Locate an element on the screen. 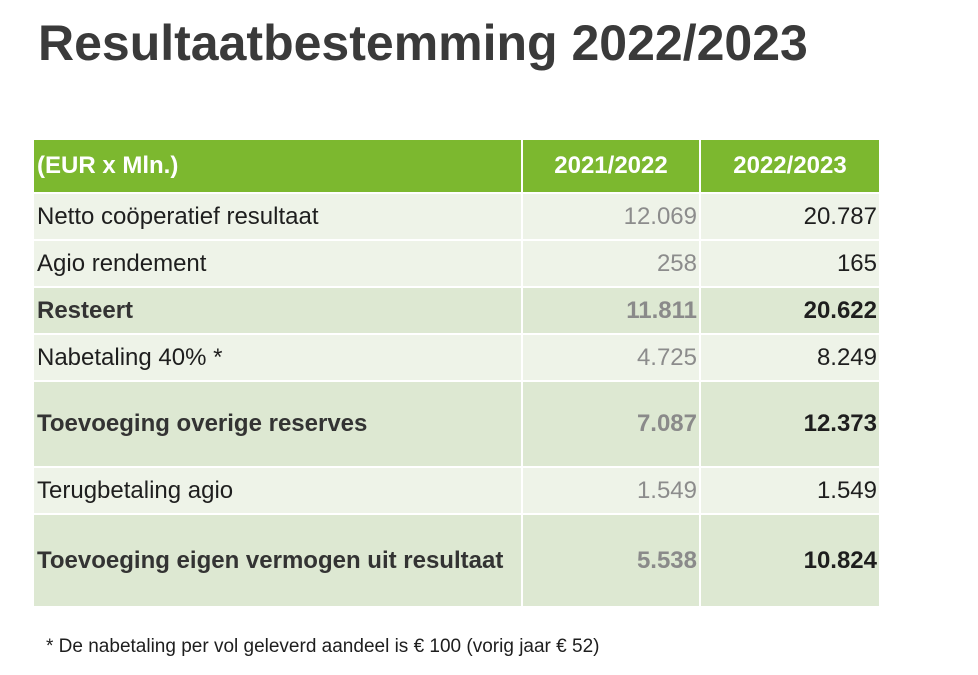 The width and height of the screenshot is (978, 675). row-value-2021-2022: 258 is located at coordinates (611, 263).